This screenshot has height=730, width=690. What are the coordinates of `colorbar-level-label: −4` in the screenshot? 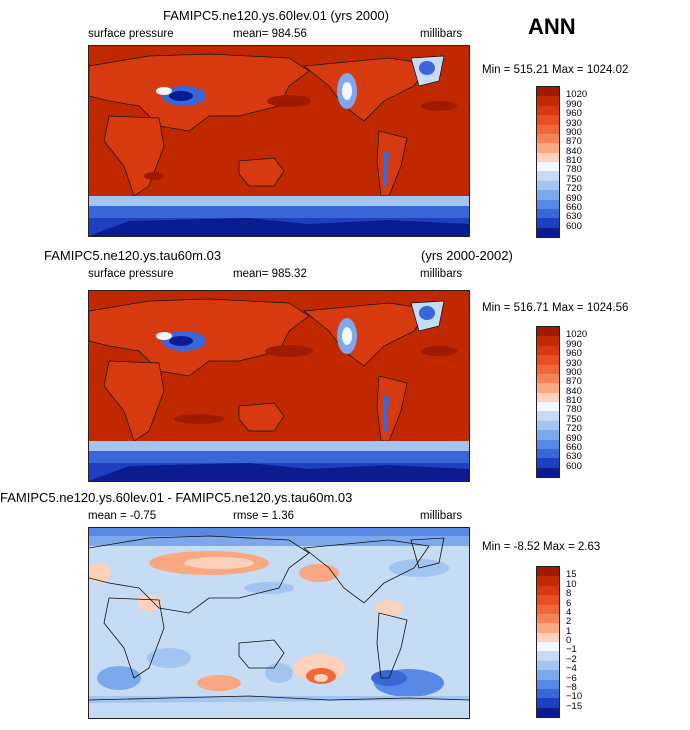 It's located at (571, 669).